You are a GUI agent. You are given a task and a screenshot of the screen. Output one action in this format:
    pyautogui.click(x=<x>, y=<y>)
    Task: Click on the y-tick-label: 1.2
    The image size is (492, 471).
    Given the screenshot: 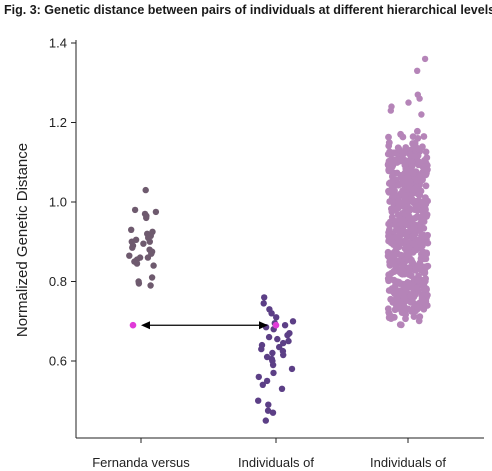 What is the action you would take?
    pyautogui.click(x=58, y=122)
    